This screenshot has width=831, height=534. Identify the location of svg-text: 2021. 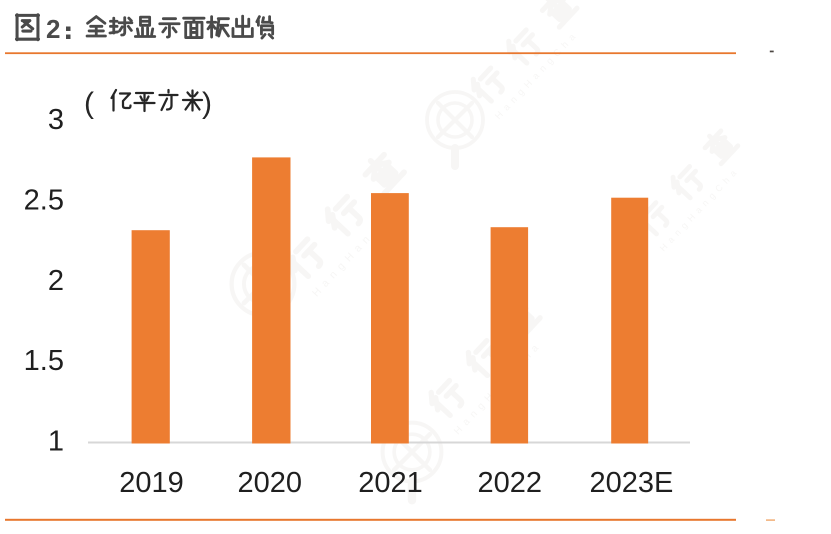
(390, 483).